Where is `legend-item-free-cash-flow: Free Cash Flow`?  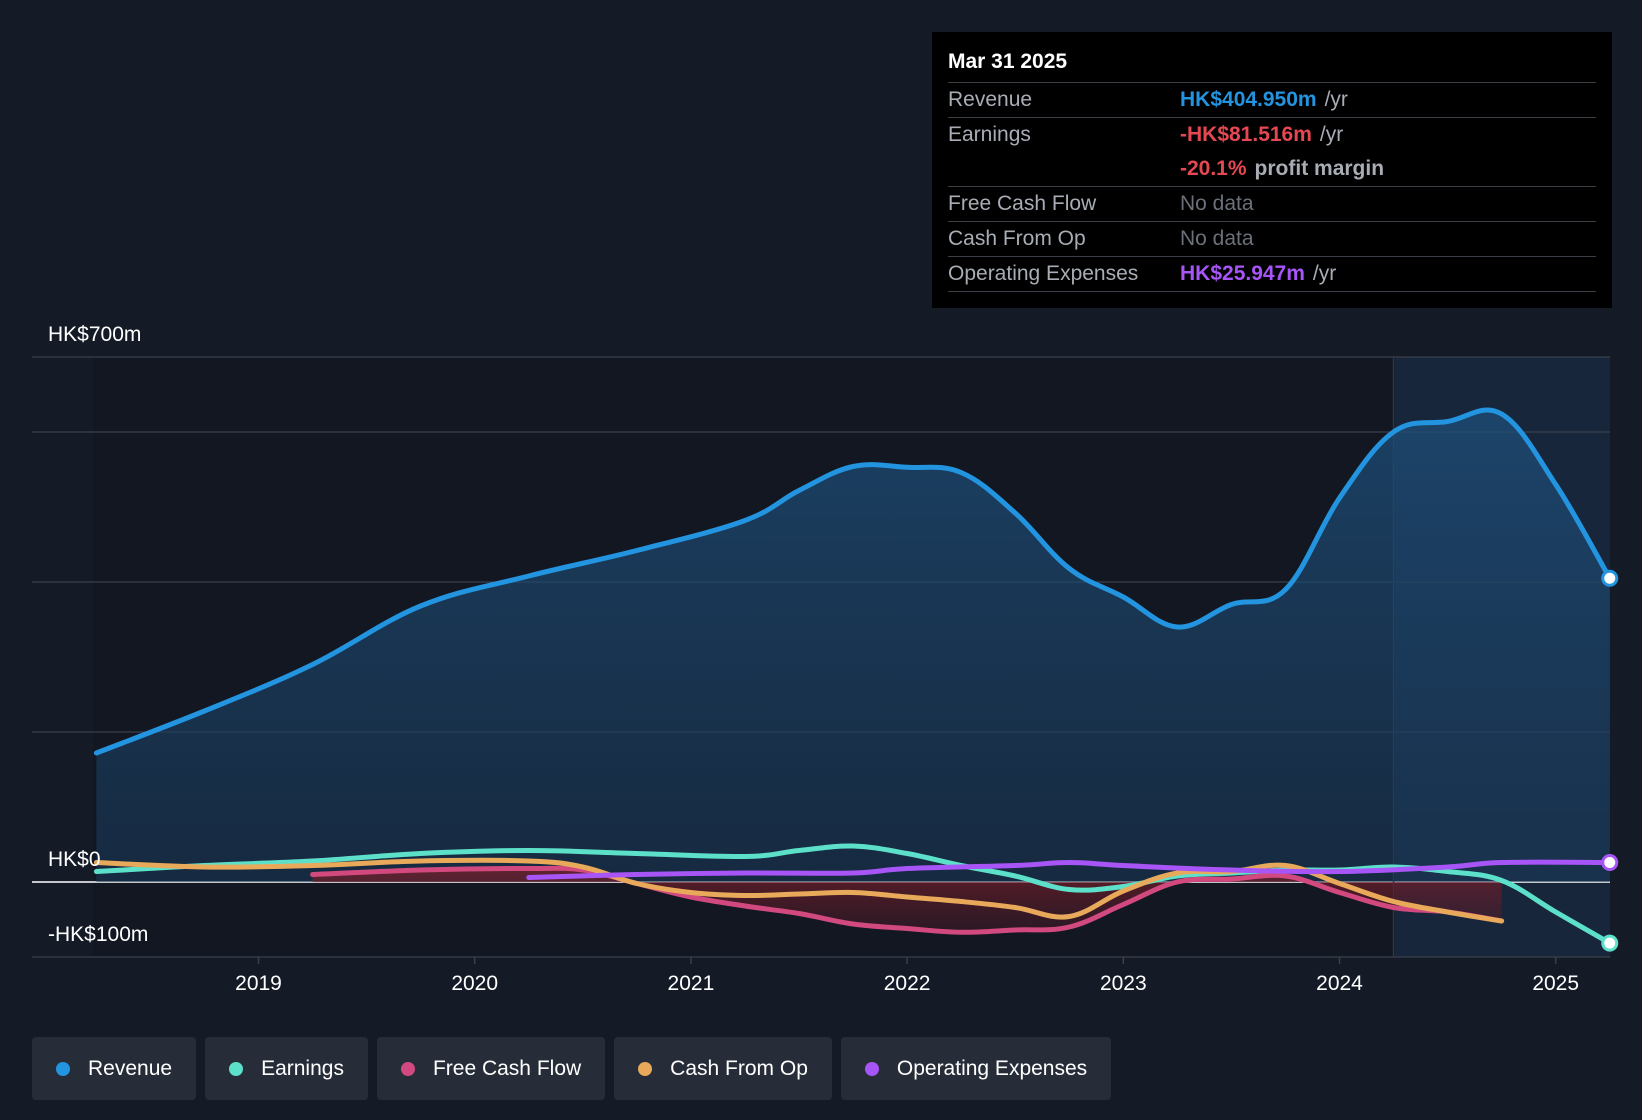 legend-item-free-cash-flow: Free Cash Flow is located at coordinates (491, 1068).